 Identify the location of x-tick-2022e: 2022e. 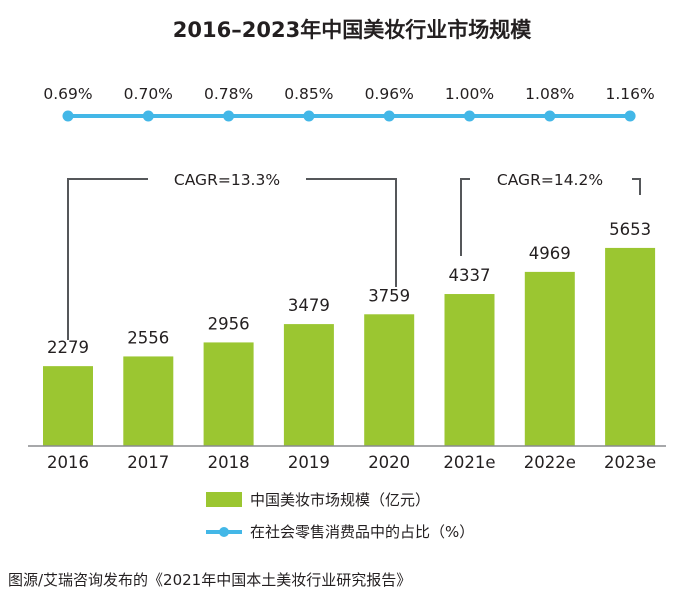
(550, 462).